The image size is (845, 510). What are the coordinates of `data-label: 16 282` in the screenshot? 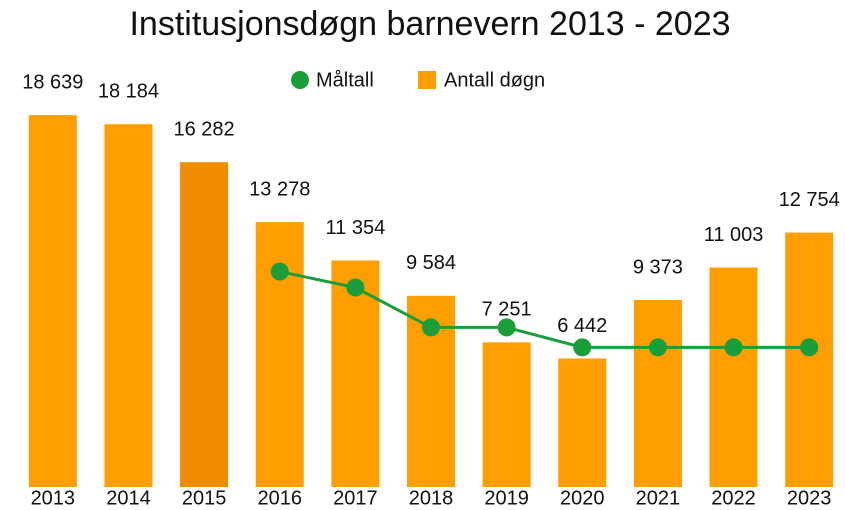 It's located at (204, 129).